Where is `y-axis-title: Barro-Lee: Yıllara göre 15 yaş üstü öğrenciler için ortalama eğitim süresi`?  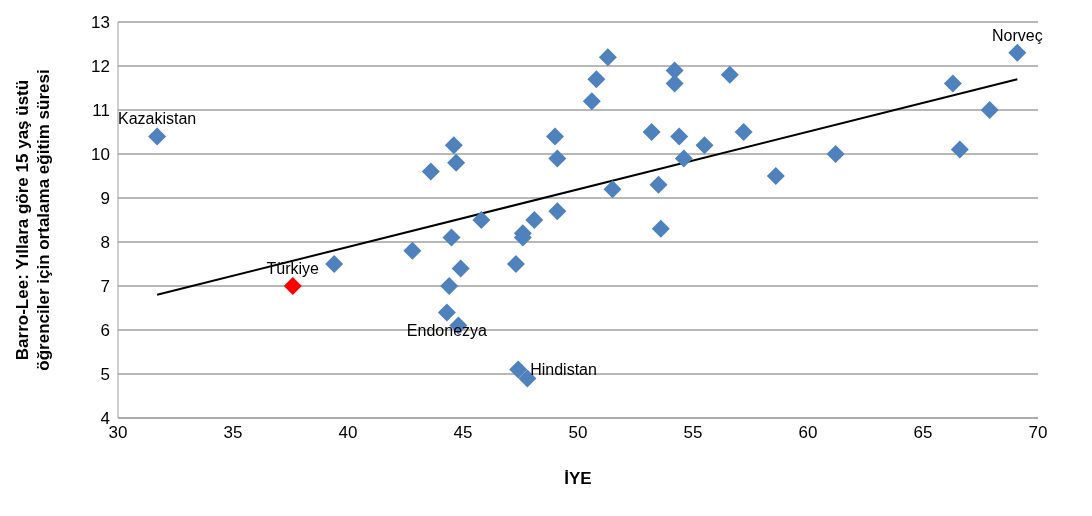 y-axis-title: Barro-Lee: Yıllara göre 15 yaş üstü öğrenciler için ortalama eğitim süresi is located at coordinates (33, 220).